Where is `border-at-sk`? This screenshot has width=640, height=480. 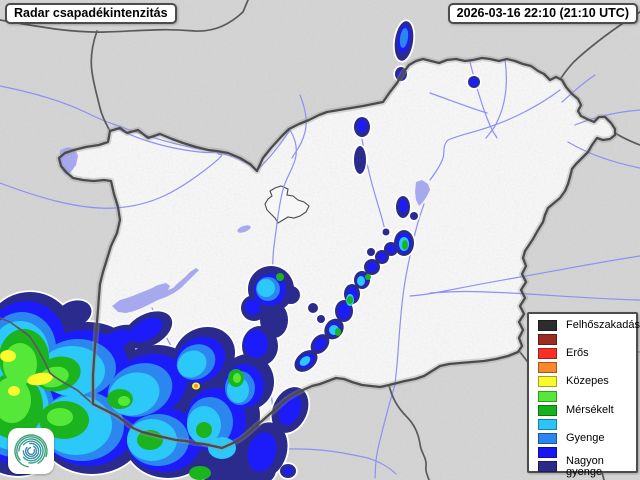 border-at-sk is located at coordinates (100, 81).